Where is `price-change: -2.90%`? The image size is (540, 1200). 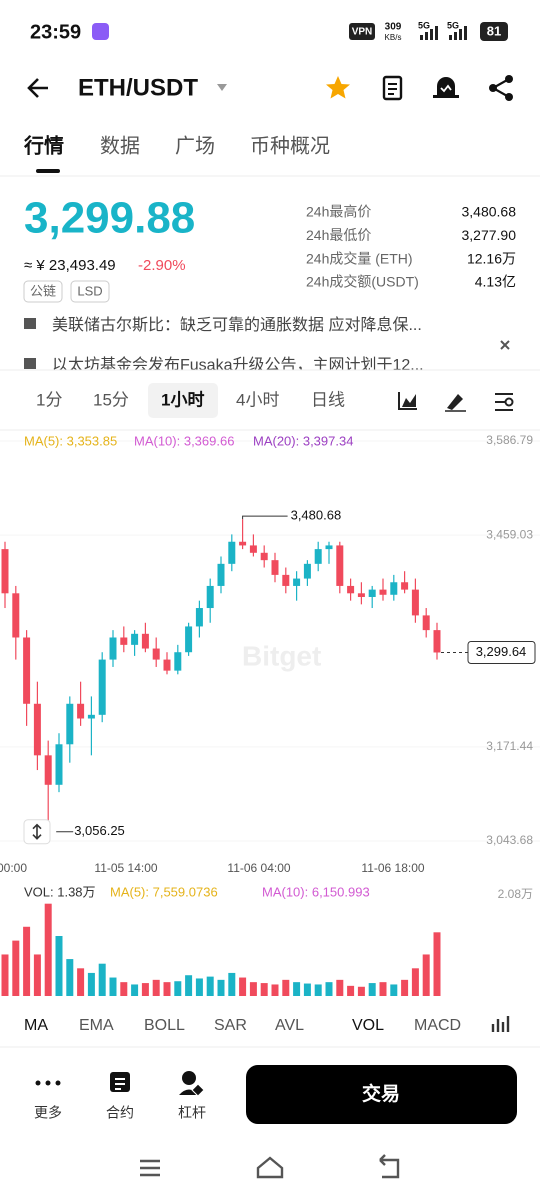
price-change: -2.90% is located at coordinates (162, 265).